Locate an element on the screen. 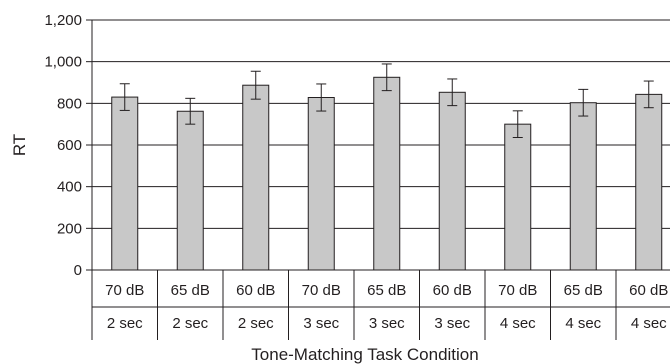  y-tick-label: 200 is located at coordinates (69, 228).